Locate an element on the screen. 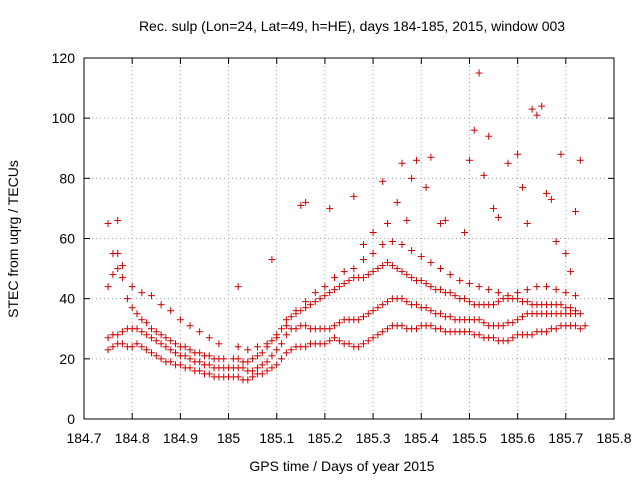  x-tick-label: 185.8 is located at coordinates (613, 438).